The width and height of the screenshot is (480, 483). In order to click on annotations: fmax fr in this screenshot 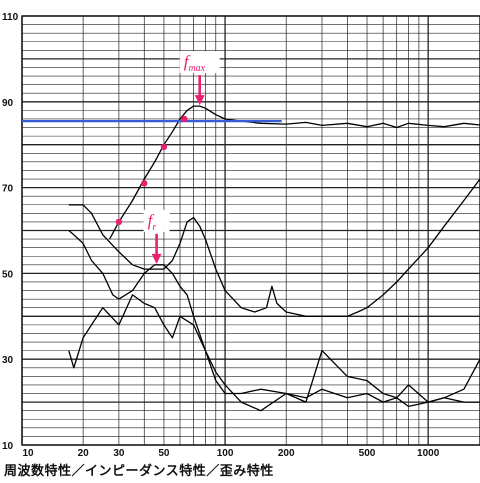, I will do `click(181, 157)`.